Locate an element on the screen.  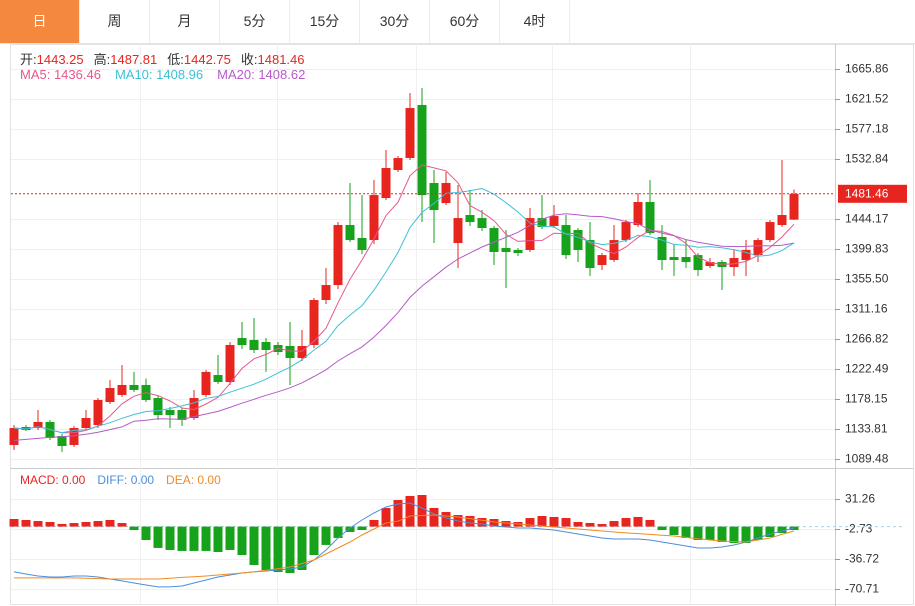
ohlc-value: 1443.25 is located at coordinates (60, 59).